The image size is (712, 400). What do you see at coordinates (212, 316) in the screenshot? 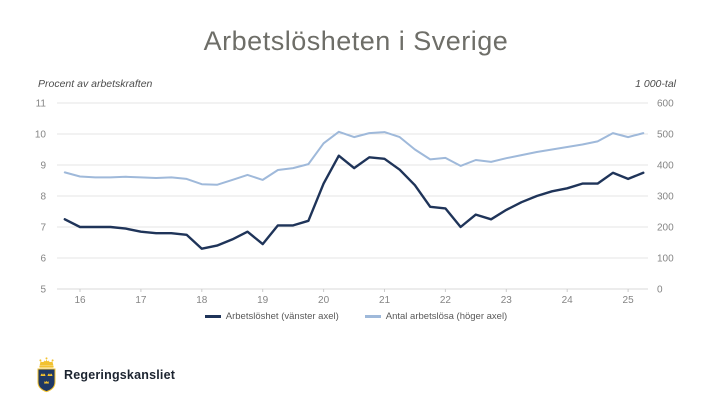
I see `unemployment-line-swatch` at bounding box center [212, 316].